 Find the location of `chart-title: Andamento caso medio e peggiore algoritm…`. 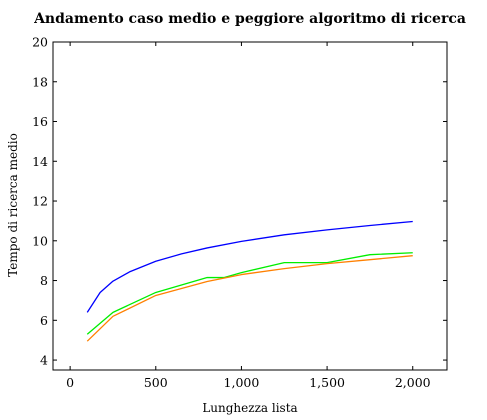

chart-title: Andamento caso medio e peggiore algoritm… is located at coordinates (249, 19).